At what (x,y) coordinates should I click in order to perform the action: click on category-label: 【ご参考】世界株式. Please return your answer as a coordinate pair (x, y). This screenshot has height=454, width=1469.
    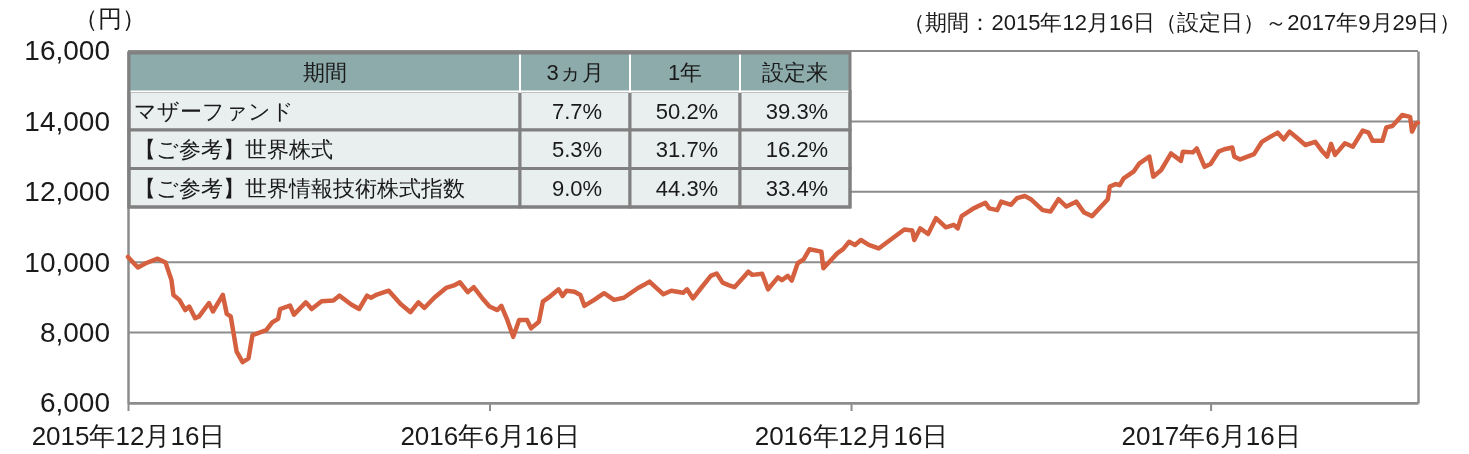
    Looking at the image, I should click on (233, 150).